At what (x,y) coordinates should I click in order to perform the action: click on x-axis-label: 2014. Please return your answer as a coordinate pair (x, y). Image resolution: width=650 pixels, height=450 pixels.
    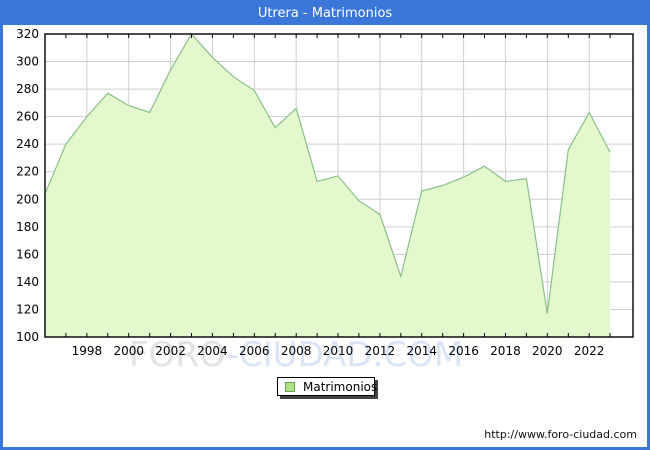
    Looking at the image, I should click on (421, 351).